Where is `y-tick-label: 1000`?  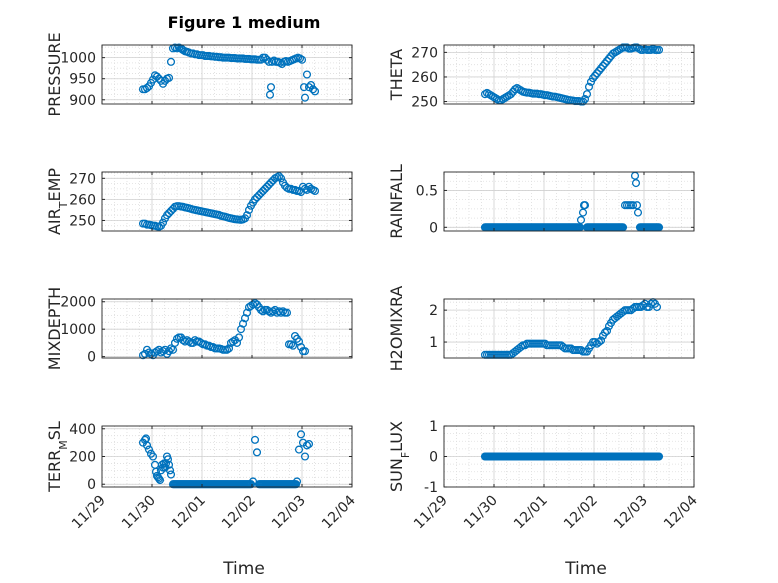 y-tick-label: 1000 is located at coordinates (78, 330).